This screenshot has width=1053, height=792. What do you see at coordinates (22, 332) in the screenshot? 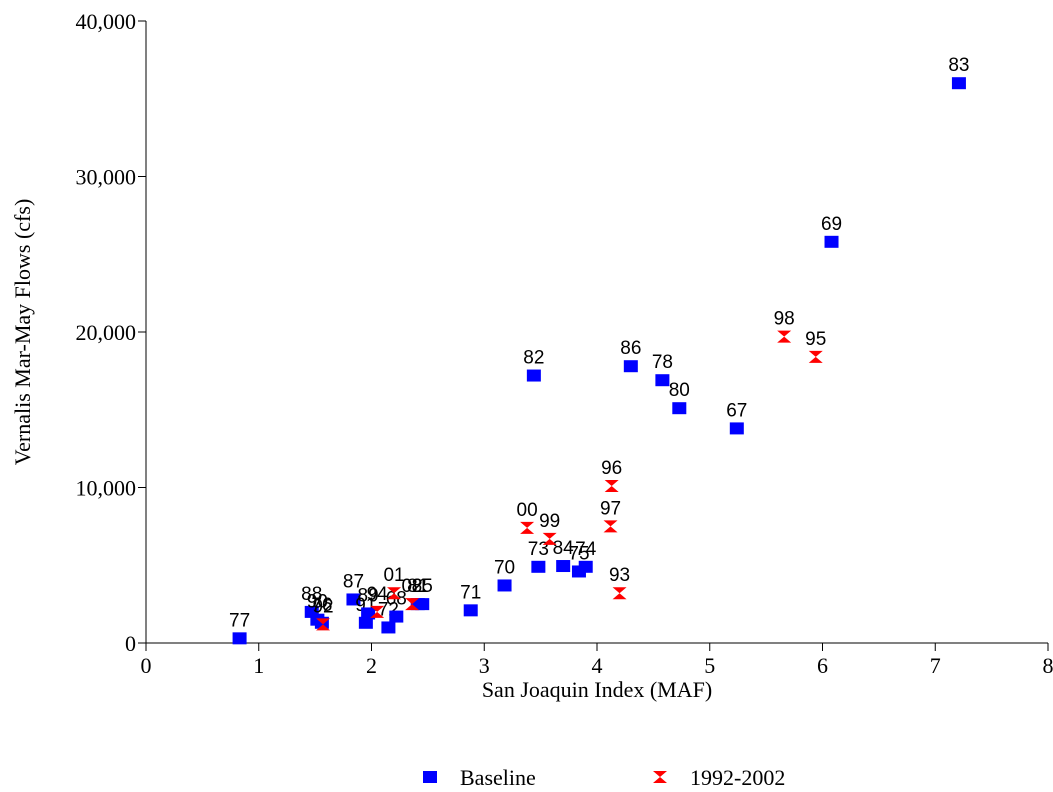
I see `y-axis-title: Vernalis Mar-May Flows (cfs)` at bounding box center [22, 332].